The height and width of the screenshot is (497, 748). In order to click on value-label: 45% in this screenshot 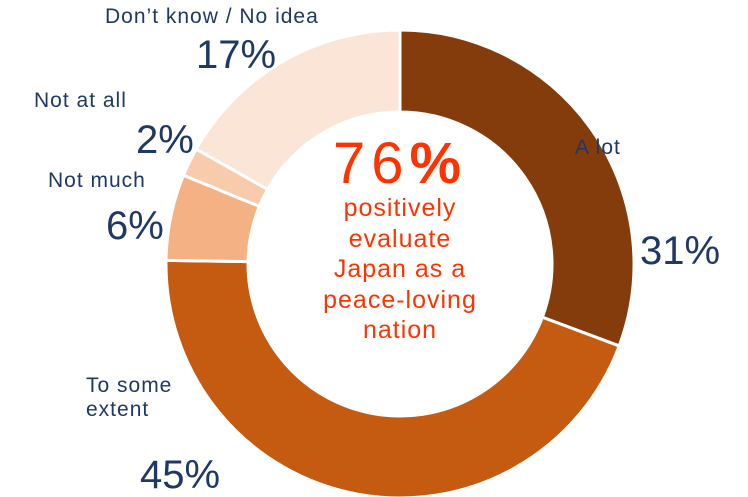, I will do `click(180, 475)`.